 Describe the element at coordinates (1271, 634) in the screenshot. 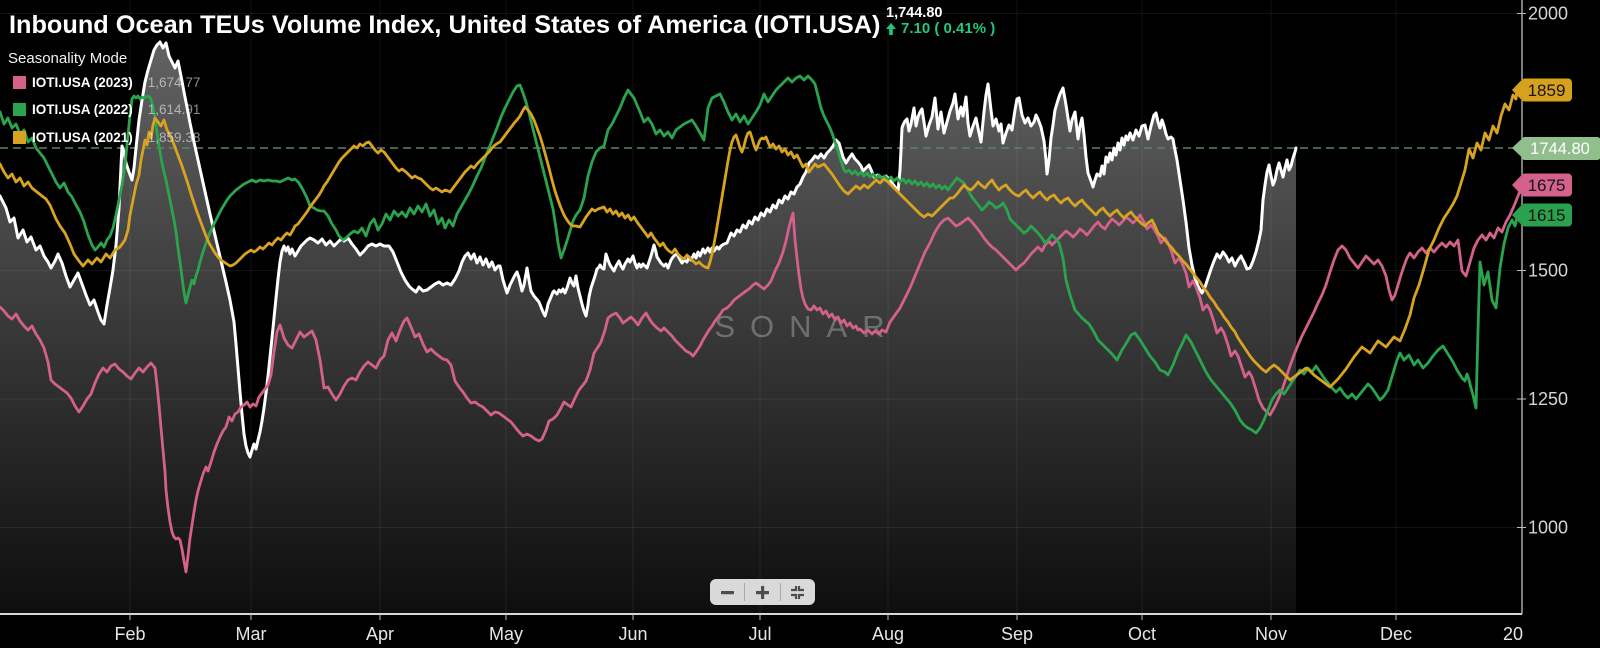

I see `svg-text: Nov` at that location.